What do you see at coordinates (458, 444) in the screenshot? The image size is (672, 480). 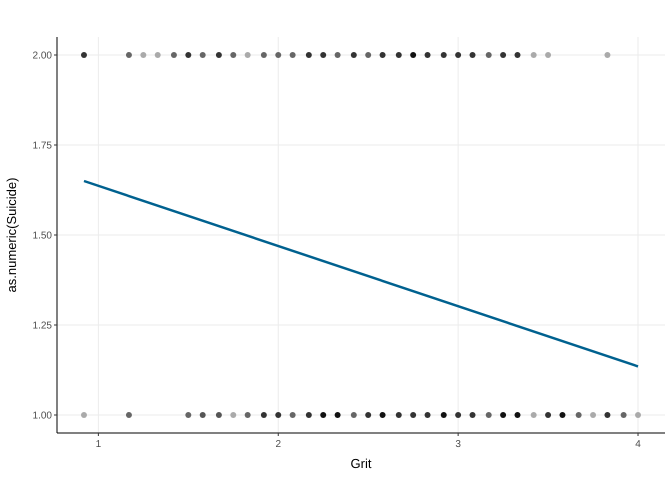 I see `x-tick-label: 3` at bounding box center [458, 444].